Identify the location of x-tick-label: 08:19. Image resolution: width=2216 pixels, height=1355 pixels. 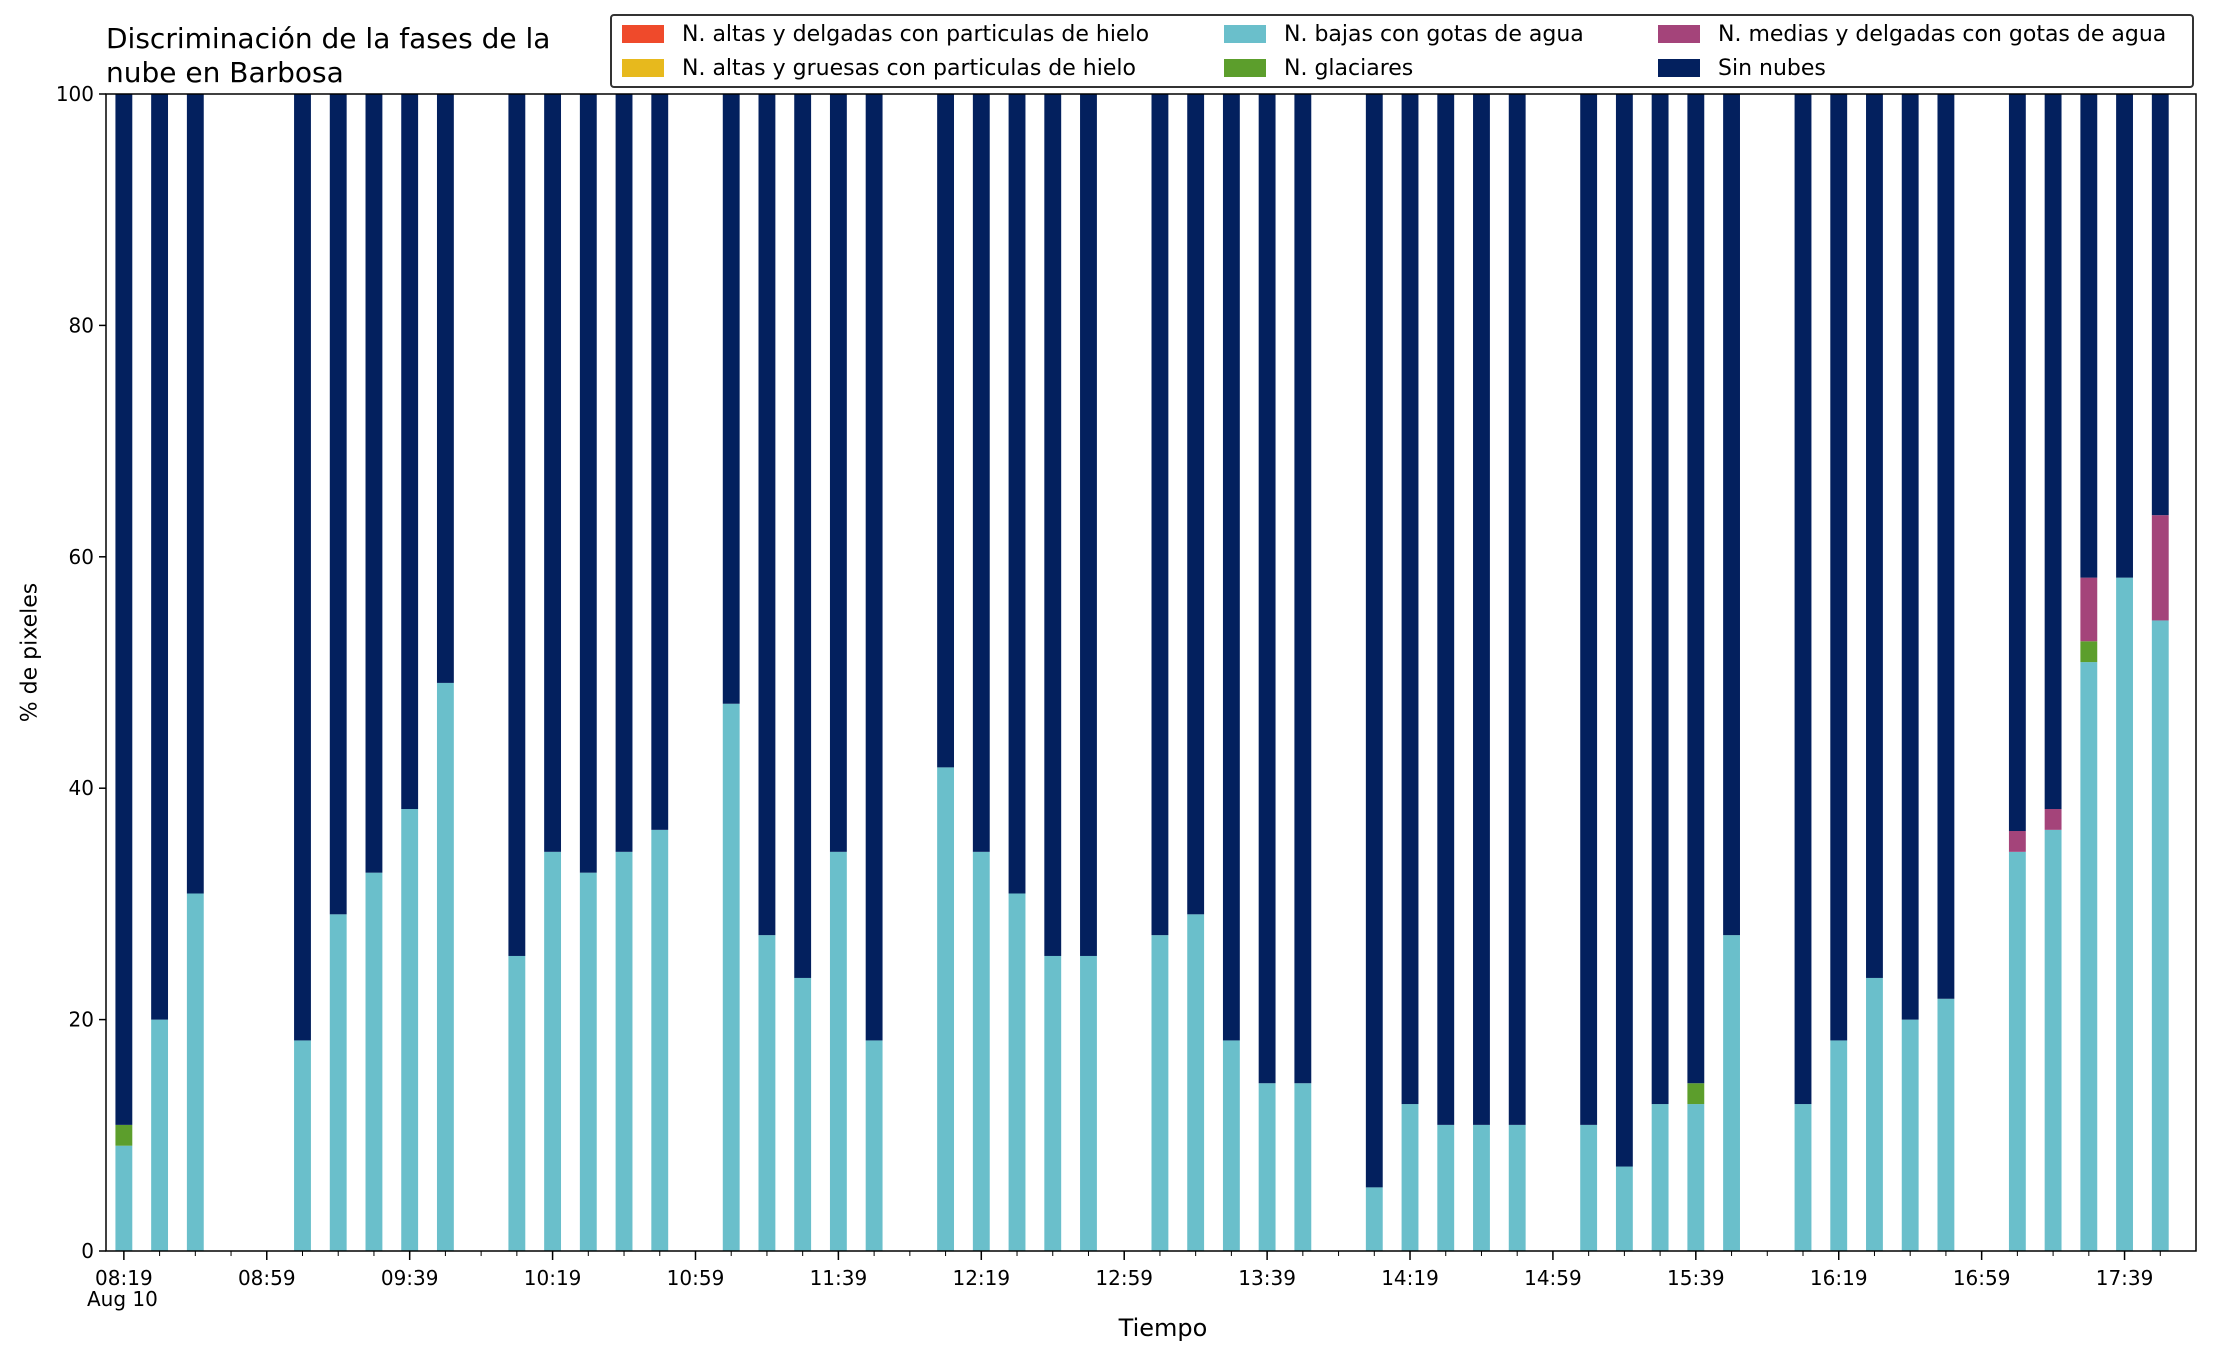
(124, 1278).